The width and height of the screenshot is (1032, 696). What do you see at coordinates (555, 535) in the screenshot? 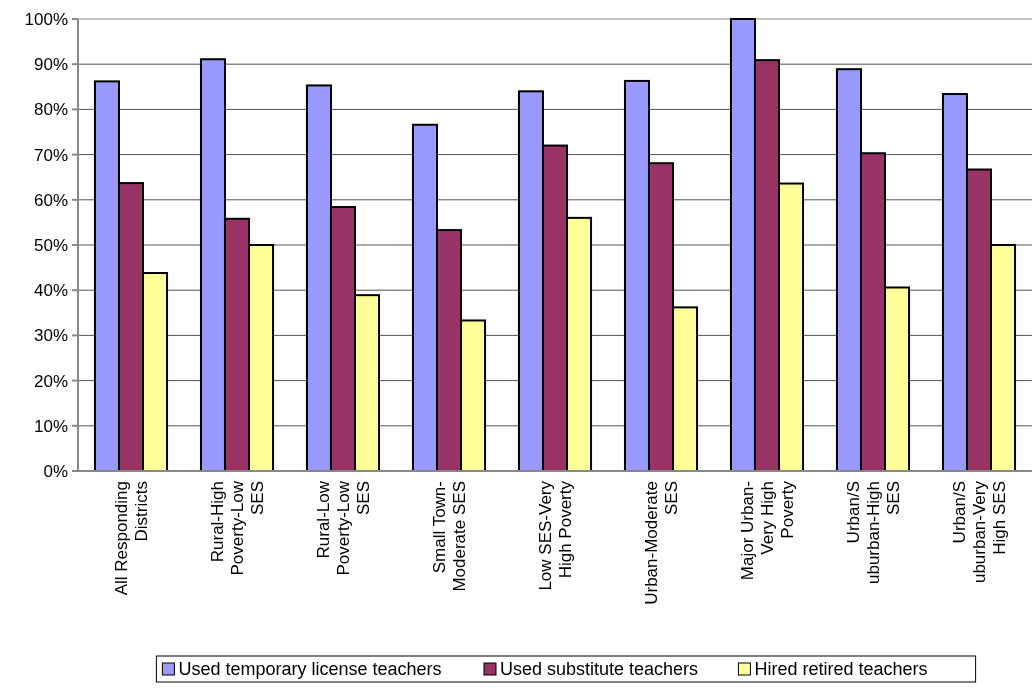
I see `x-tick-label: Low SES-Very High Poverty` at bounding box center [555, 535].